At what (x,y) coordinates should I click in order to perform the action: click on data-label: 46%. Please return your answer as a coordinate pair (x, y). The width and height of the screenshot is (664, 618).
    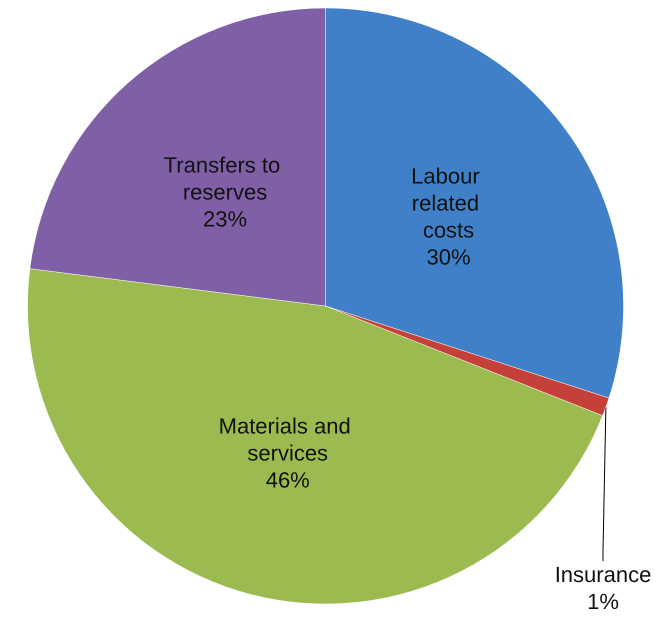
    Looking at the image, I should click on (288, 480).